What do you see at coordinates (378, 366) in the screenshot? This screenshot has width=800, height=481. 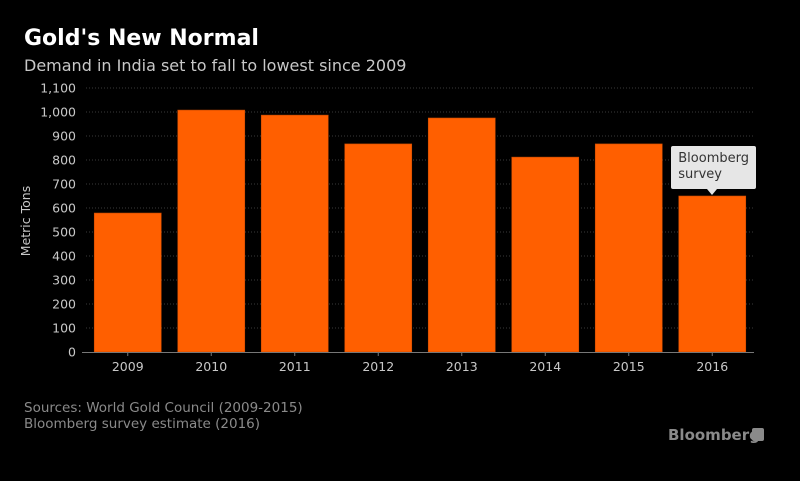 I see `x-tick-label: 2012` at bounding box center [378, 366].